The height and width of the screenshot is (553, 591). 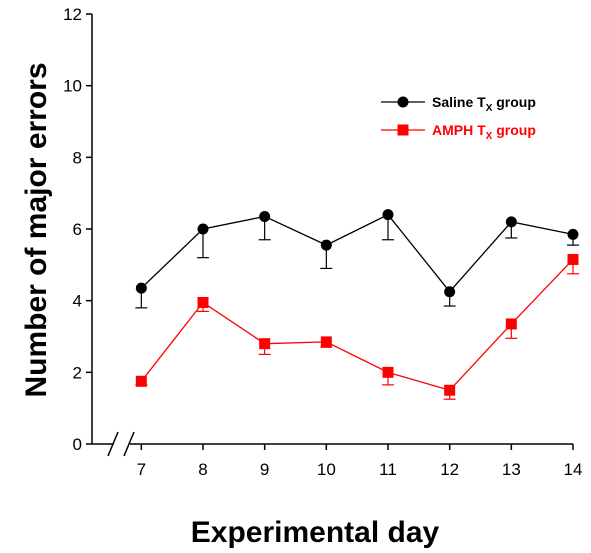 What do you see at coordinates (77, 301) in the screenshot?
I see `y-tick-label: 4` at bounding box center [77, 301].